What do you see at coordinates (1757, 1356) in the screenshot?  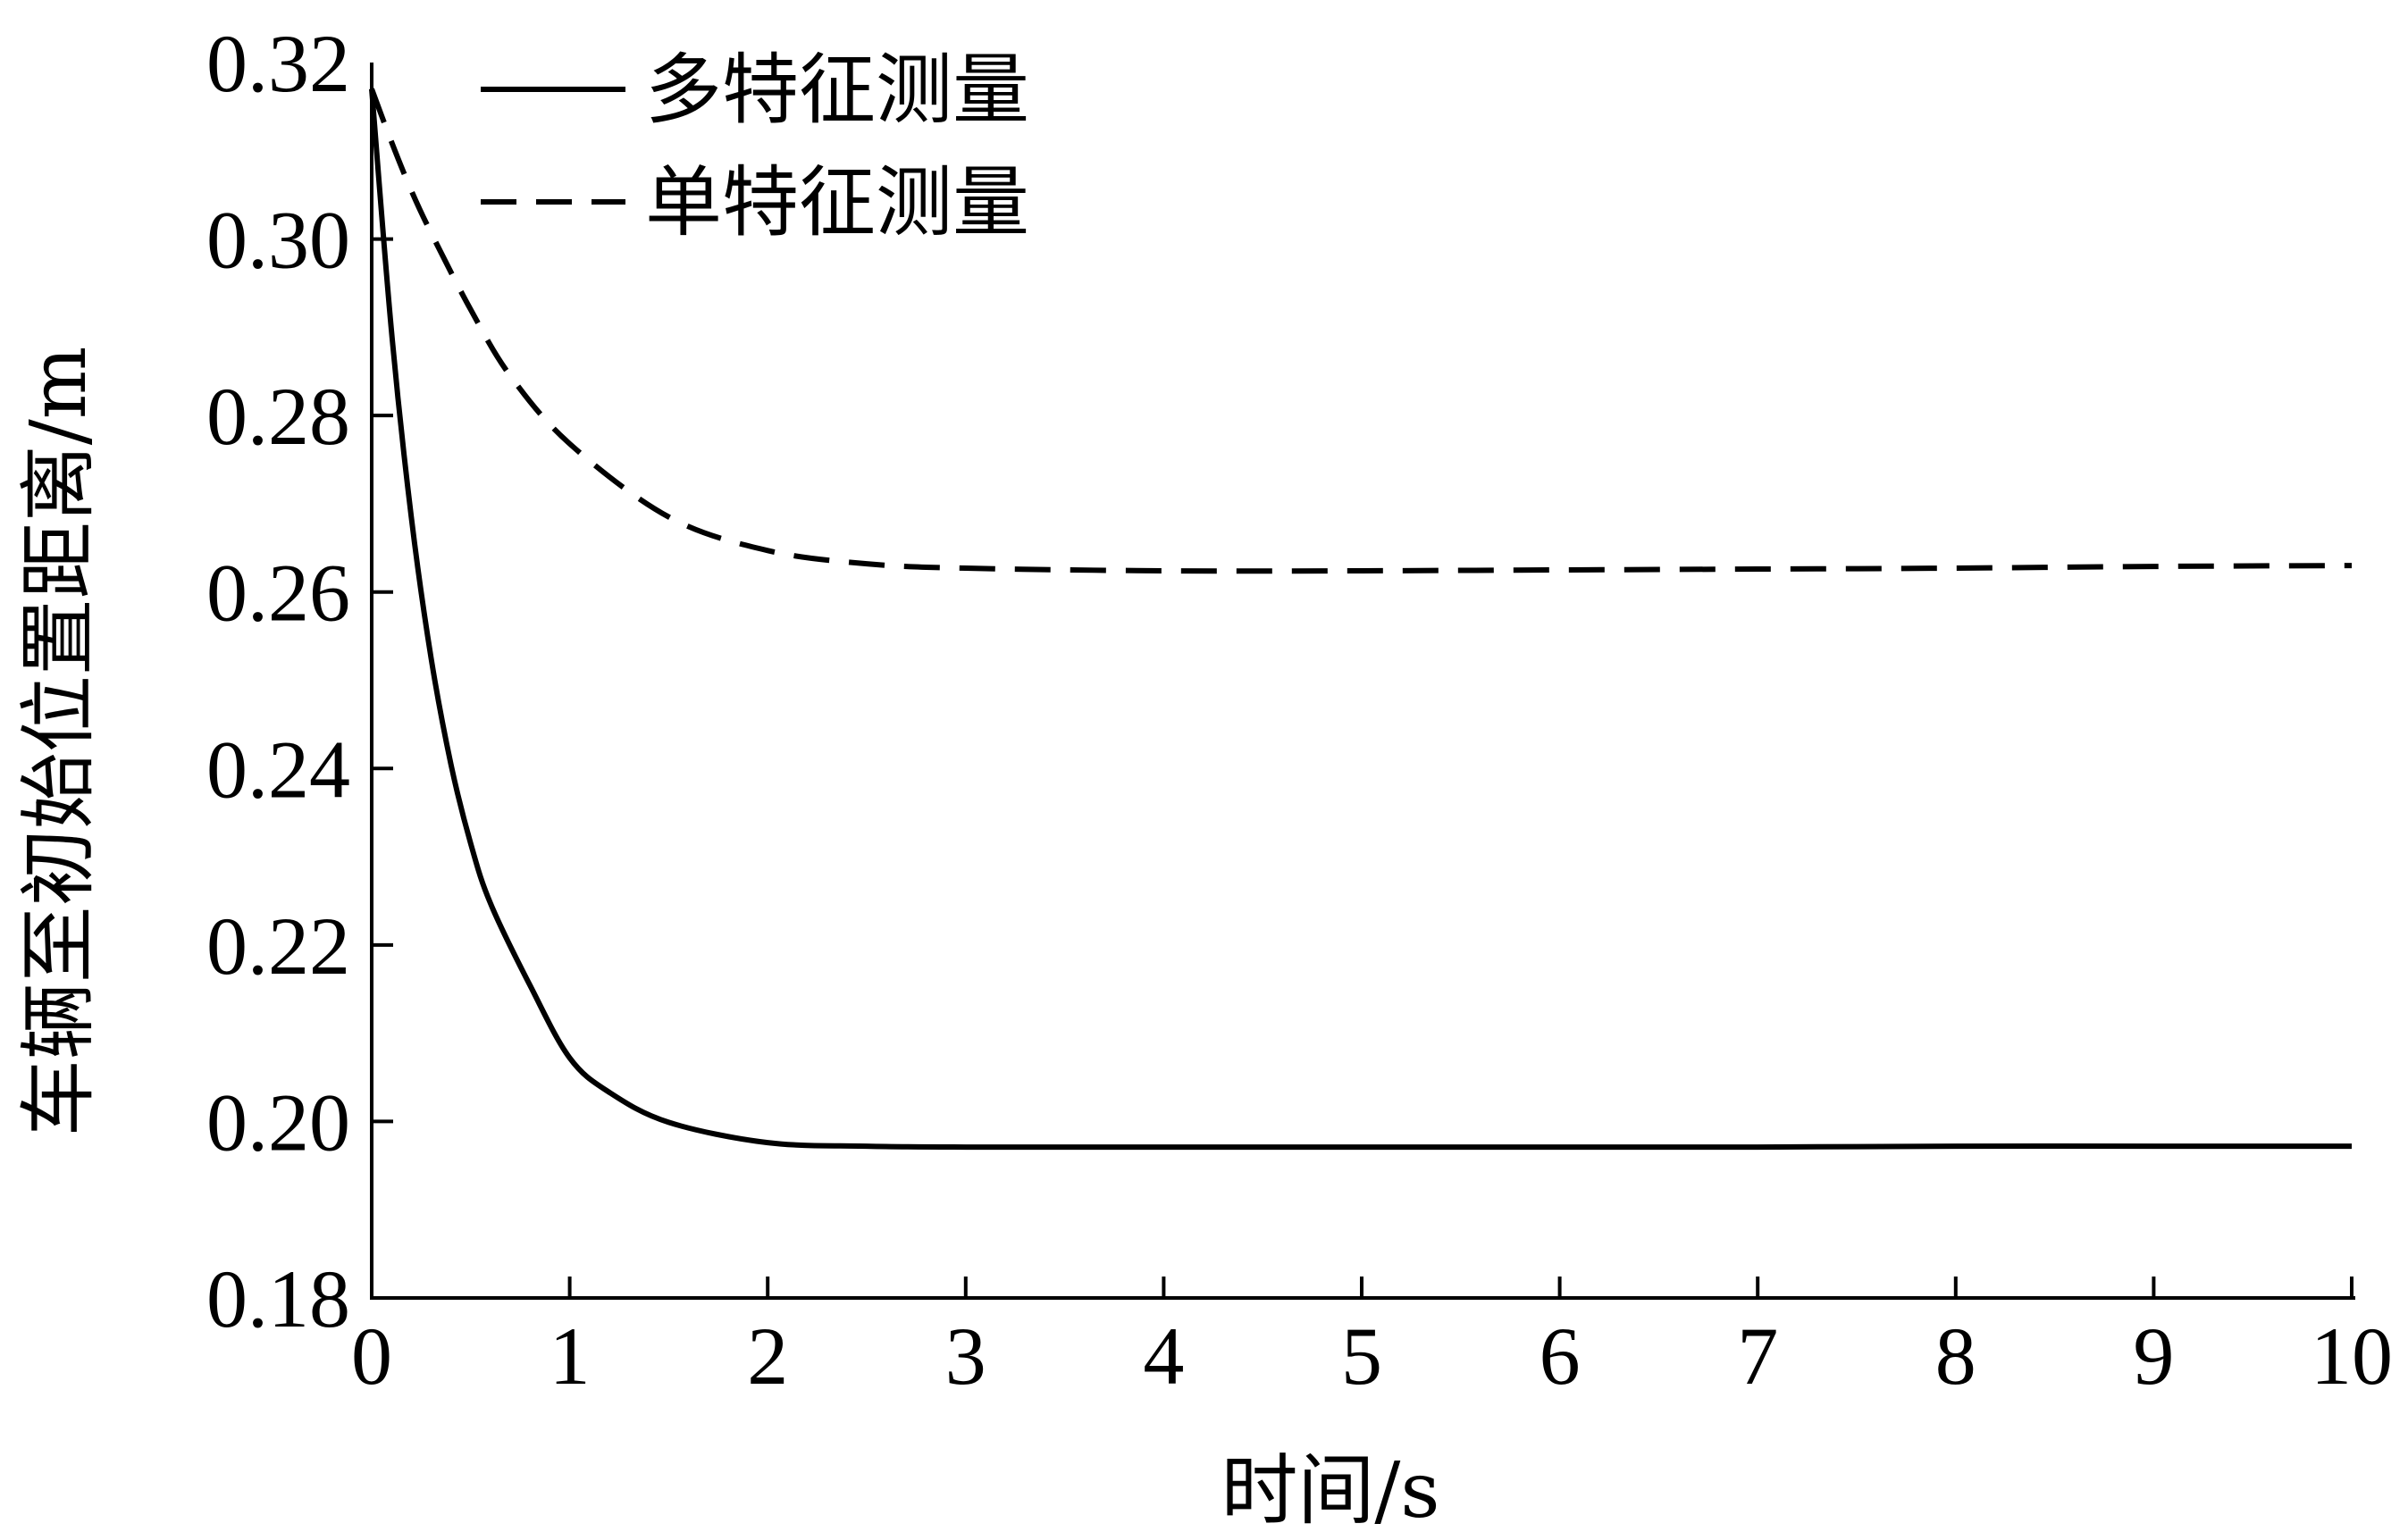 I see `x-tick-label: 7` at bounding box center [1757, 1356].